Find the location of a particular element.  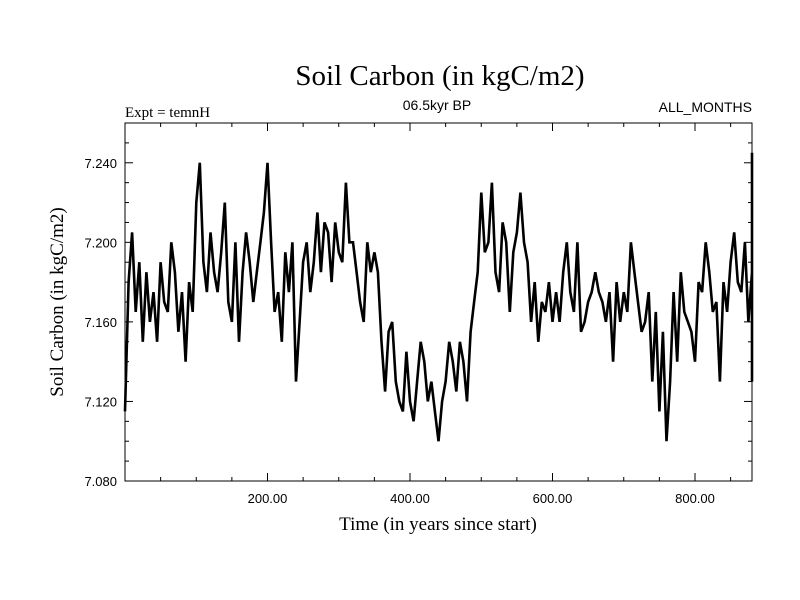

y-axis-label: Soil Carbon (in kgC/m2) is located at coordinates (57, 301).